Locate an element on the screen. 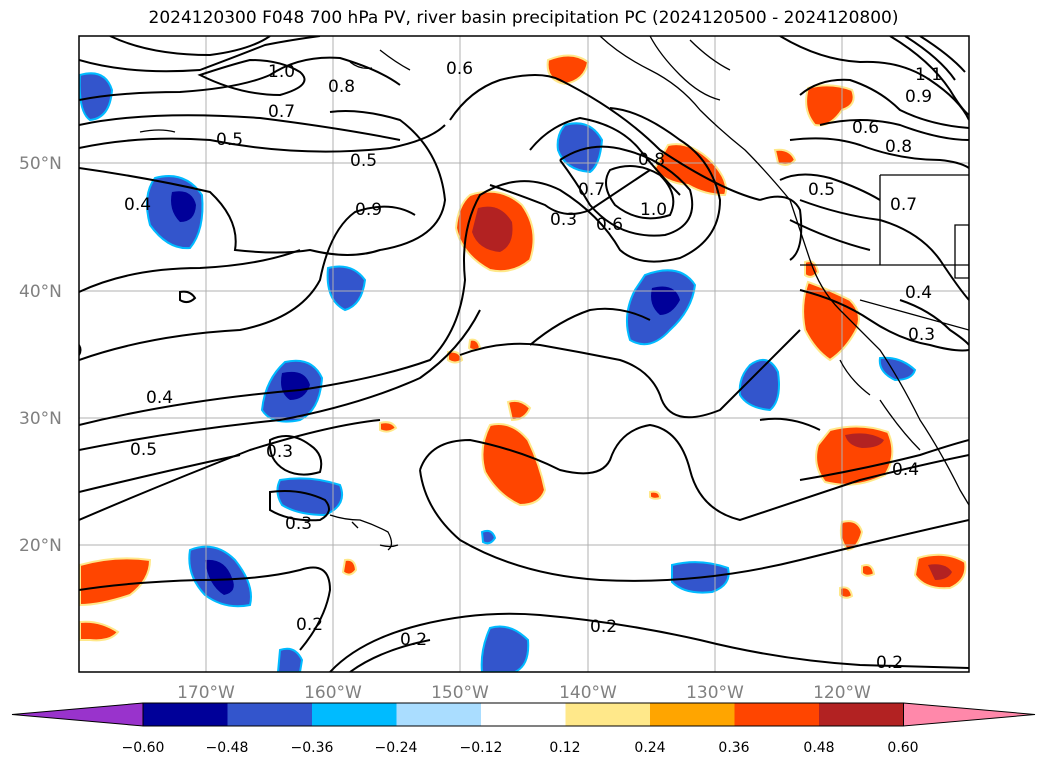  colorbar-tick-label: −0.12 is located at coordinates (481, 748).